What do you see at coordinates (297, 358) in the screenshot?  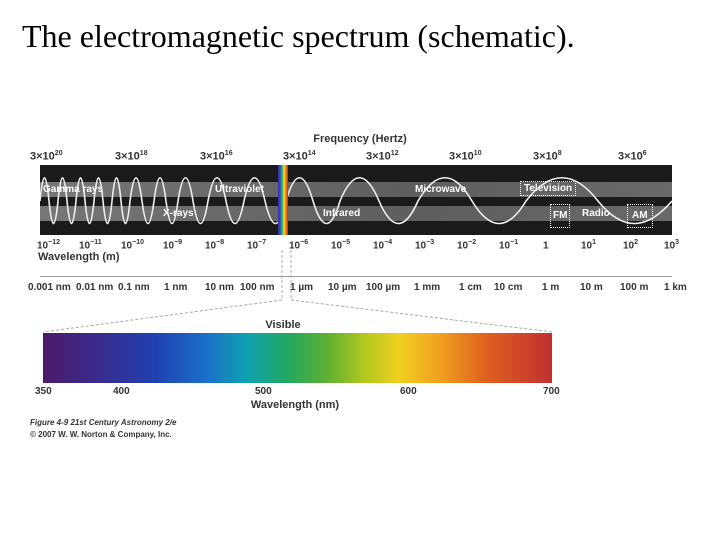 I see `visible-spectrum-bar` at bounding box center [297, 358].